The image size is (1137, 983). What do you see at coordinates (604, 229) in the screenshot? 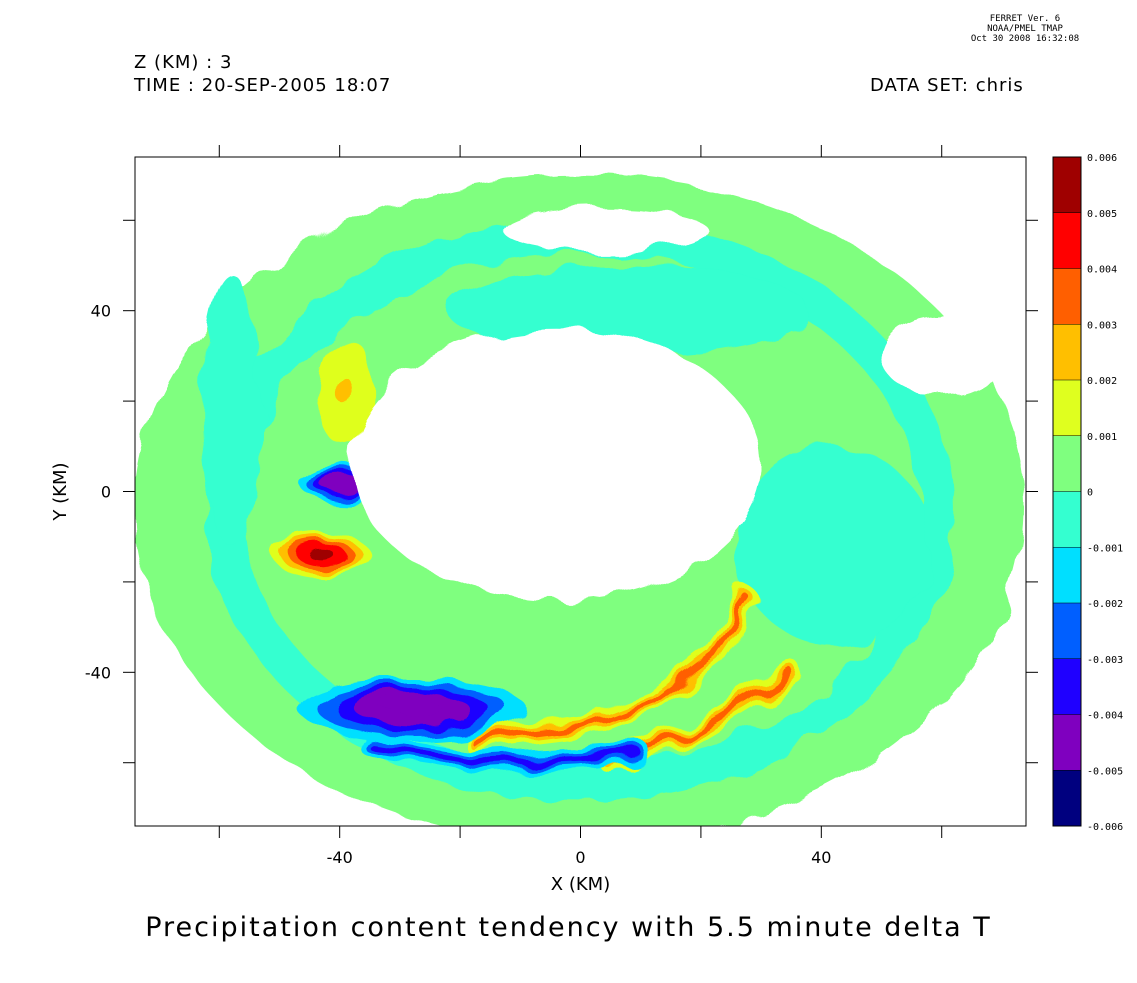
I see `data-gap-north` at bounding box center [604, 229].